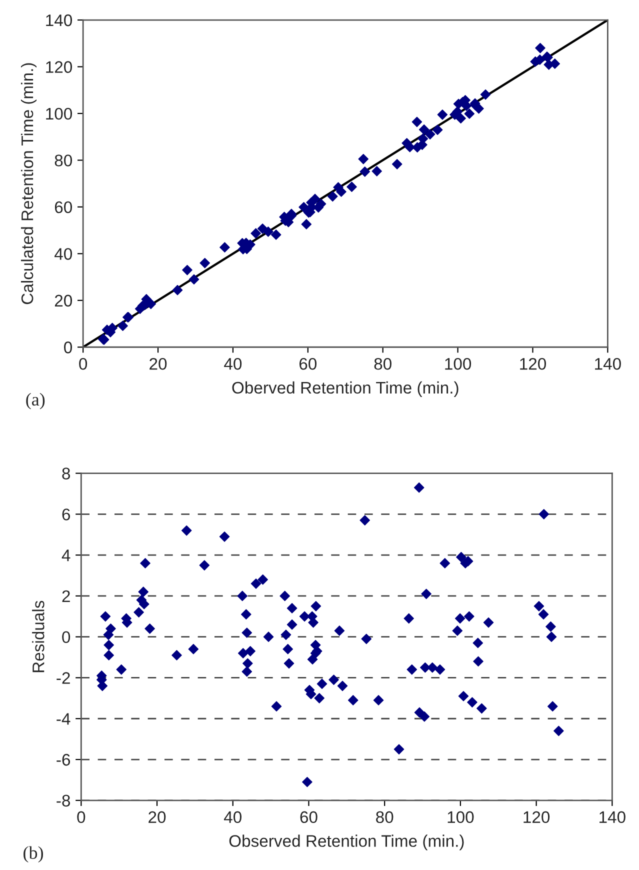 The height and width of the screenshot is (870, 639). What do you see at coordinates (33, 854) in the screenshot?
I see `text: (b)` at bounding box center [33, 854].